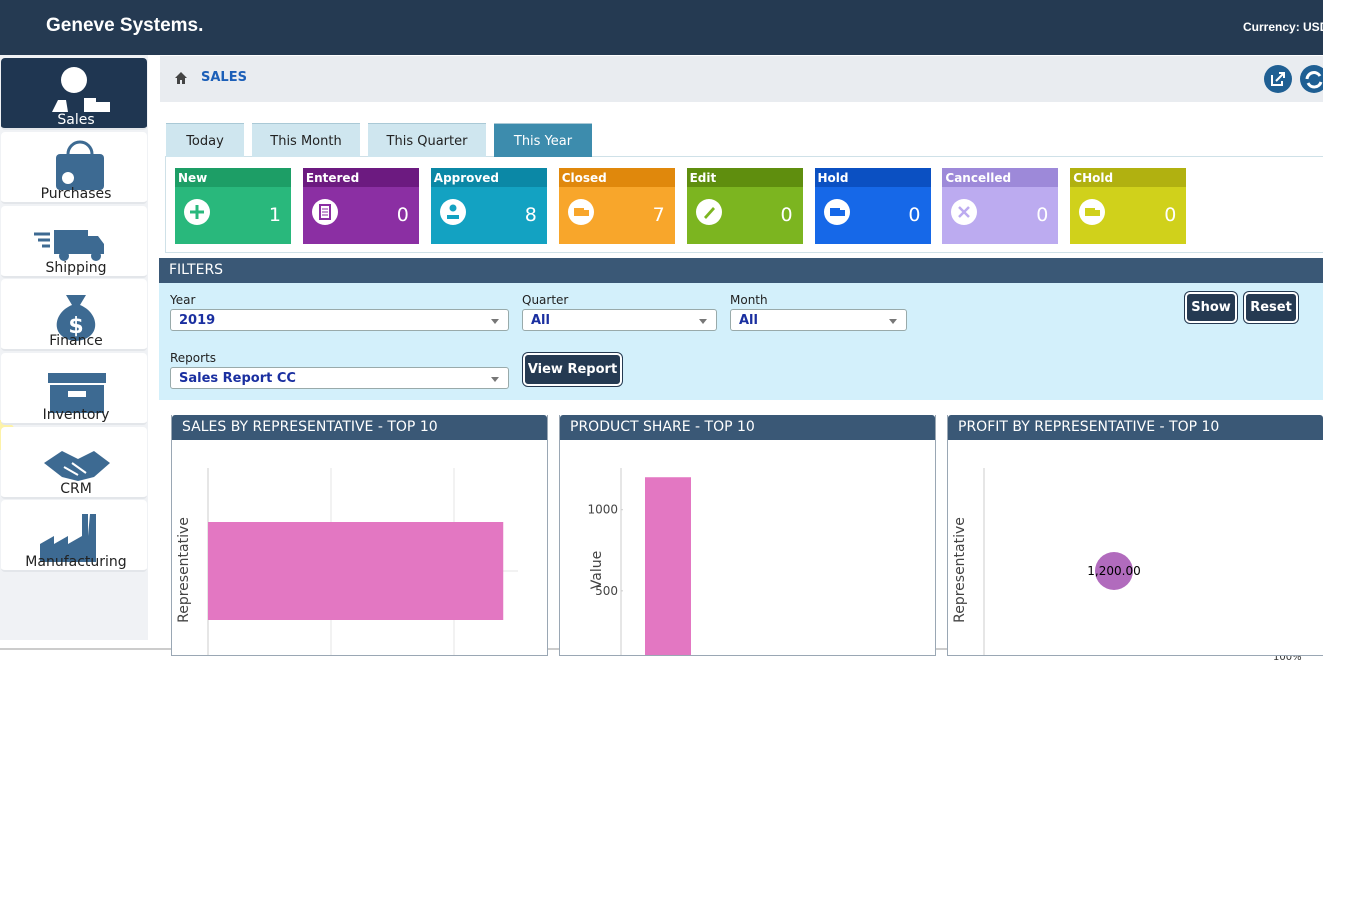  What do you see at coordinates (196, 270) in the screenshot?
I see `filters-title: FILTERS` at bounding box center [196, 270].